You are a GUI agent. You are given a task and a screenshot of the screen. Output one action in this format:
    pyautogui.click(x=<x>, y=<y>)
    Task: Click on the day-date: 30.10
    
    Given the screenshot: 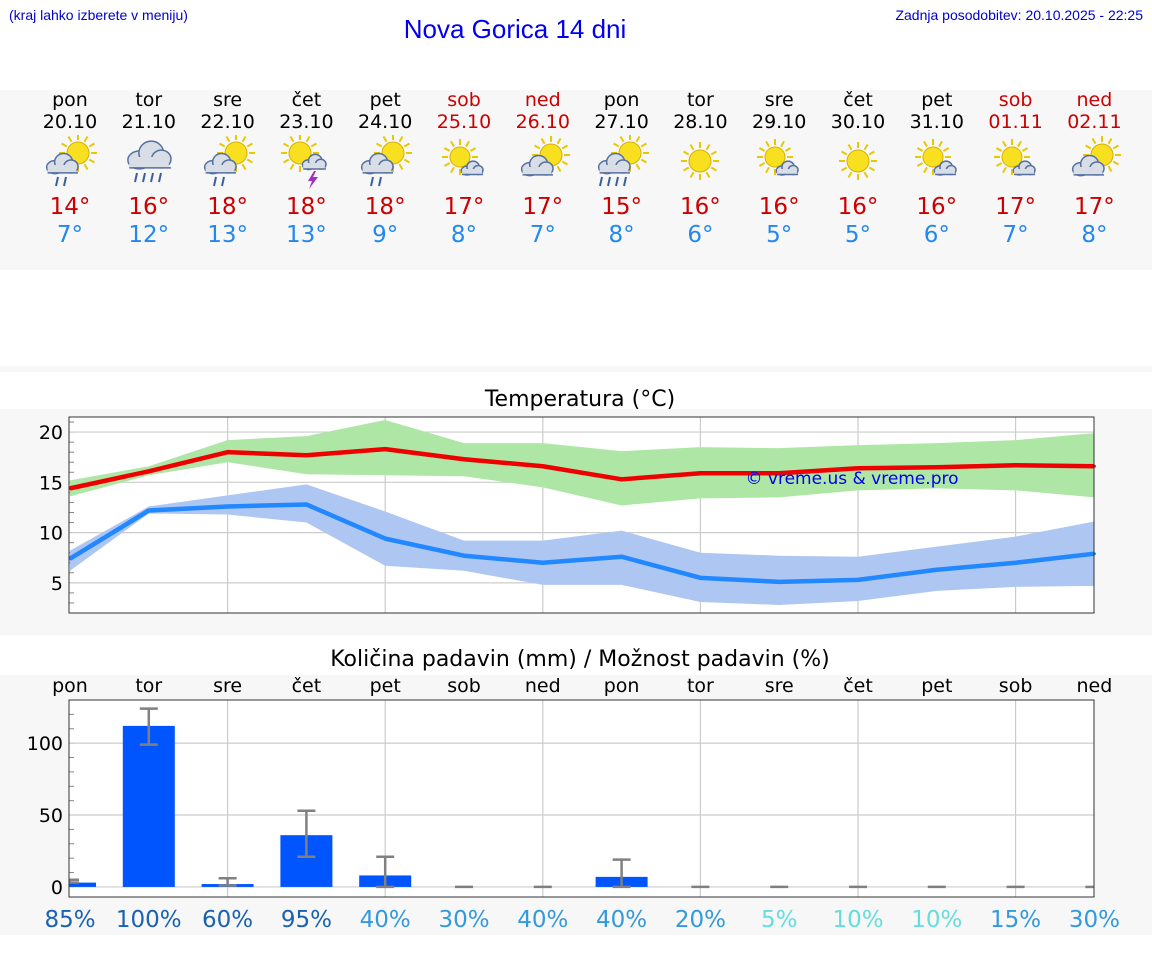 What is the action you would take?
    pyautogui.click(x=858, y=122)
    